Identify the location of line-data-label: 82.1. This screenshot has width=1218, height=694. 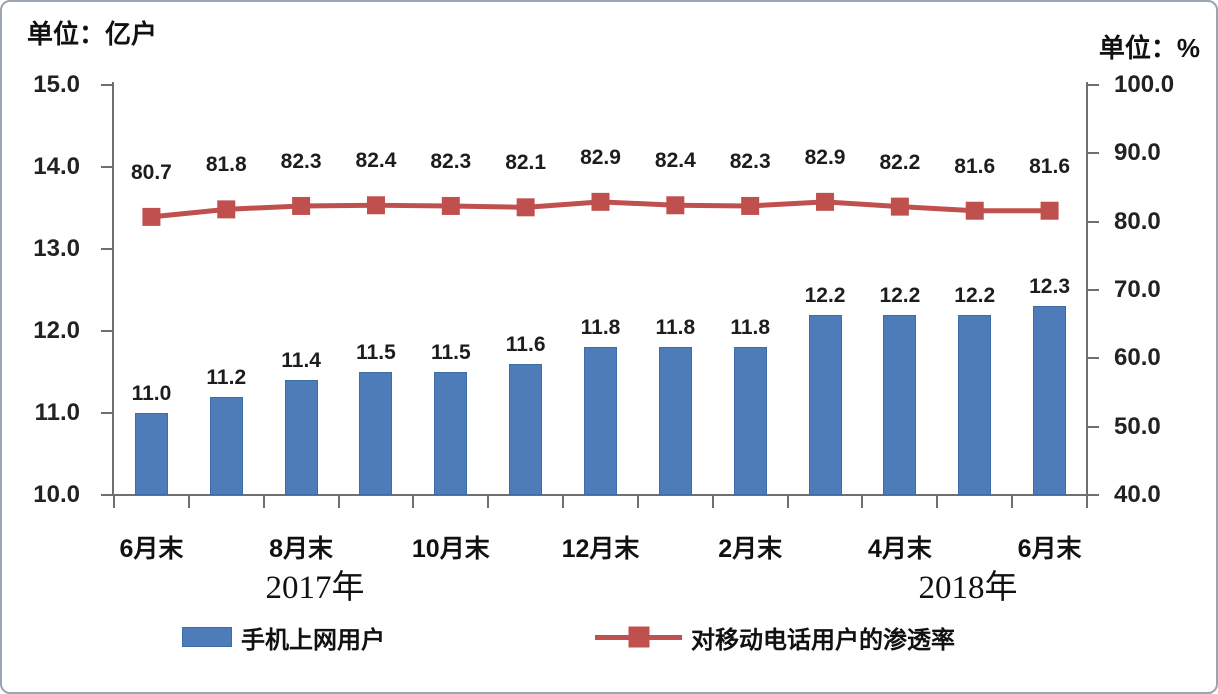
(526, 163).